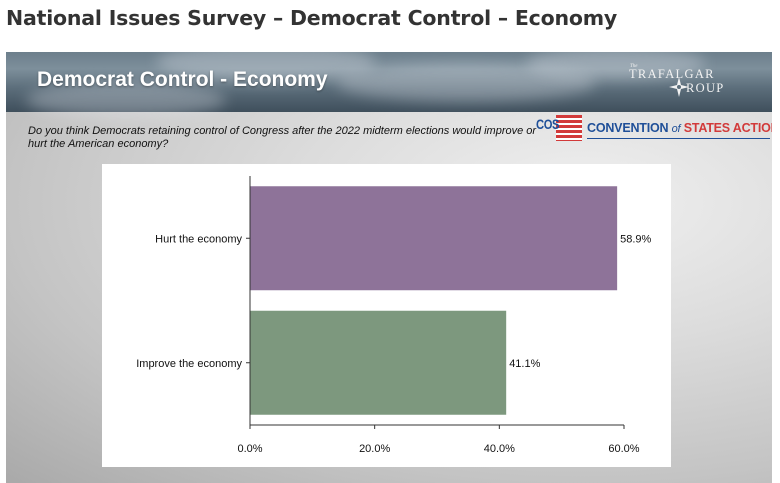 This screenshot has width=780, height=483. I want to click on x-tick-label-1: 20.0%, so click(374, 449).